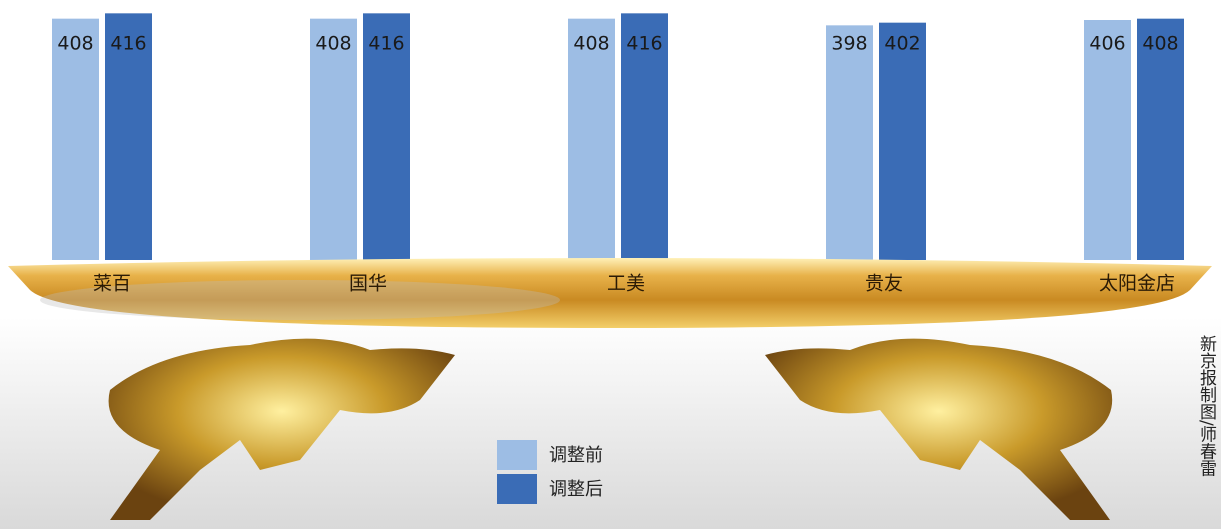 The height and width of the screenshot is (529, 1221). What do you see at coordinates (884, 284) in the screenshot?
I see `category-label: 贵友` at bounding box center [884, 284].